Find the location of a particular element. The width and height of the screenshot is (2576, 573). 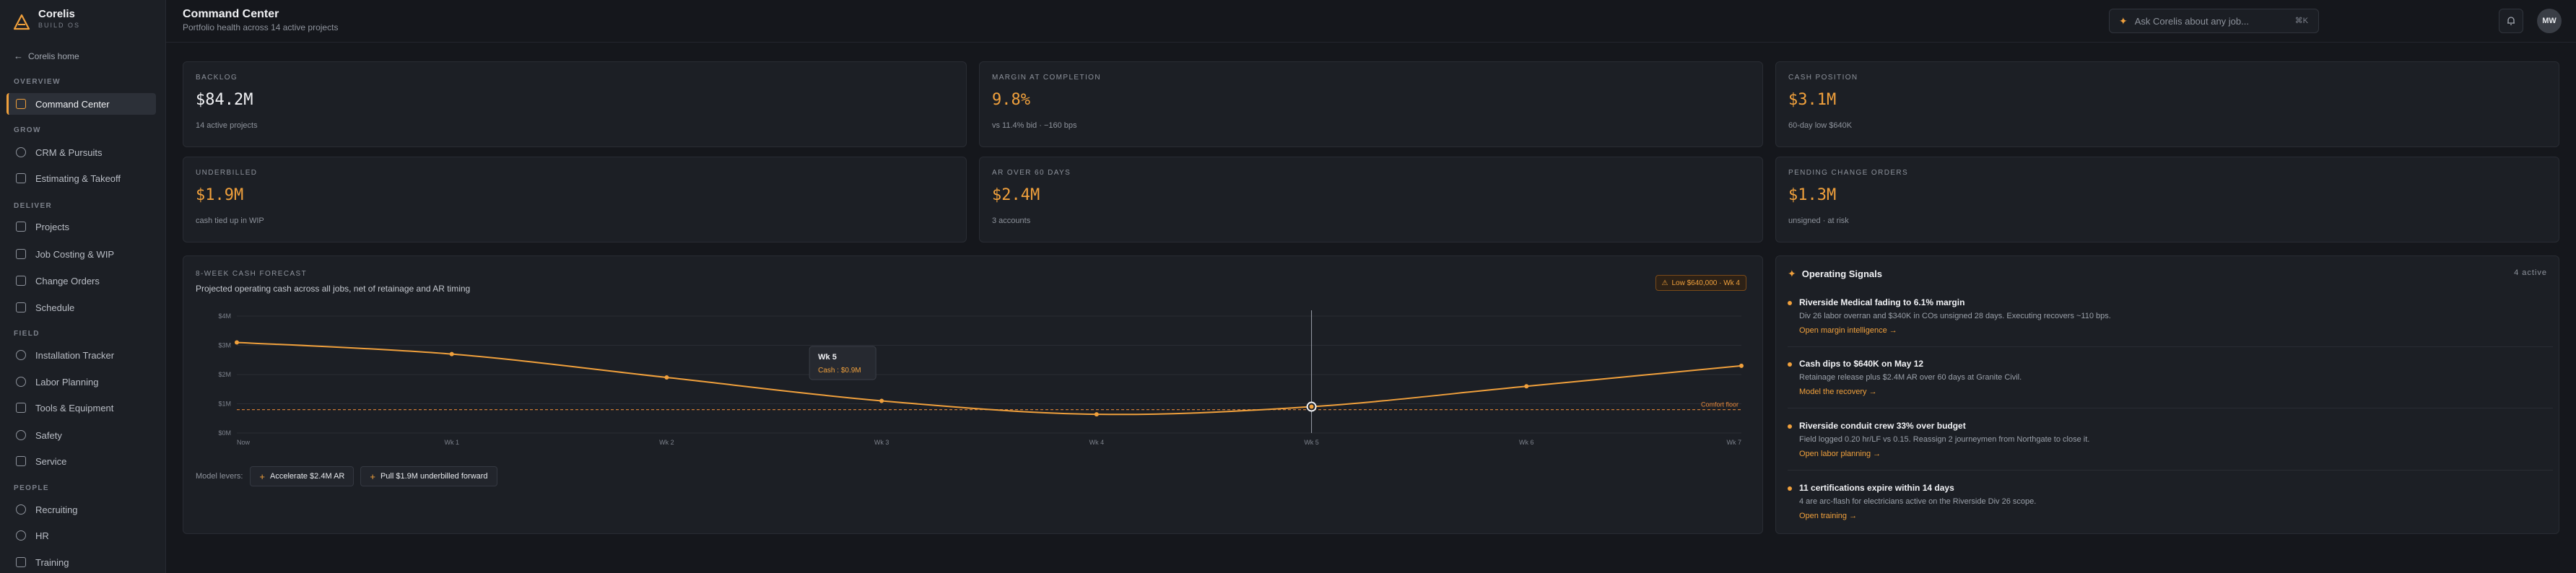

sidebar-item-recruiting: Recruiting is located at coordinates (81, 509).